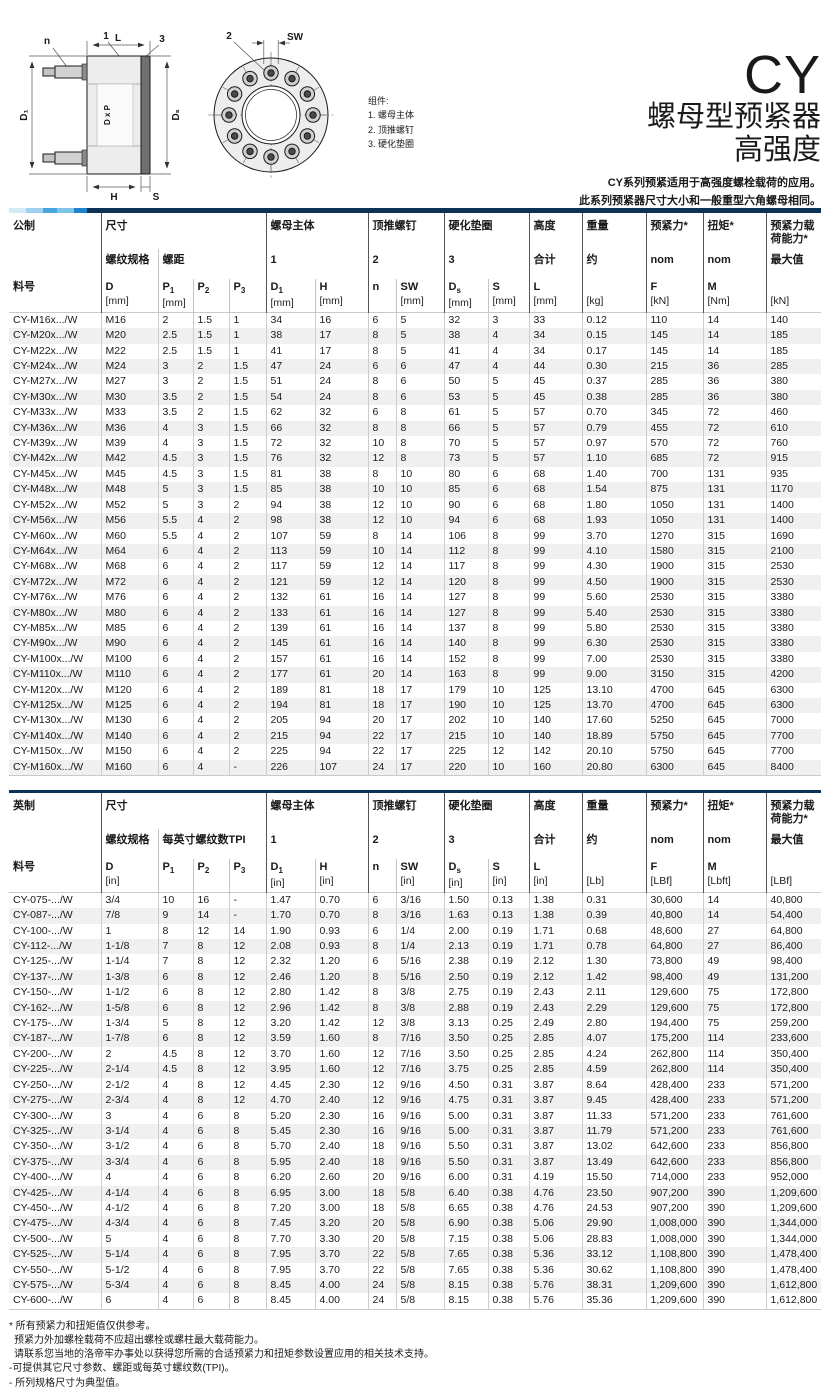 The height and width of the screenshot is (1391, 830). Describe the element at coordinates (508, 690) in the screenshot. I see `table-cell: 10` at that location.